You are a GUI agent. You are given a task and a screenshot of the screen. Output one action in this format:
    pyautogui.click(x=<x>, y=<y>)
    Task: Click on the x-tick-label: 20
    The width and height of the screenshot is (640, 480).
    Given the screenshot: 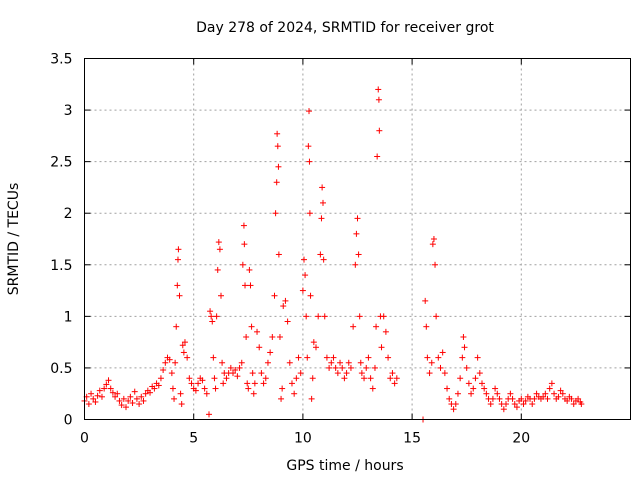 What is the action you would take?
    pyautogui.click(x=521, y=439)
    